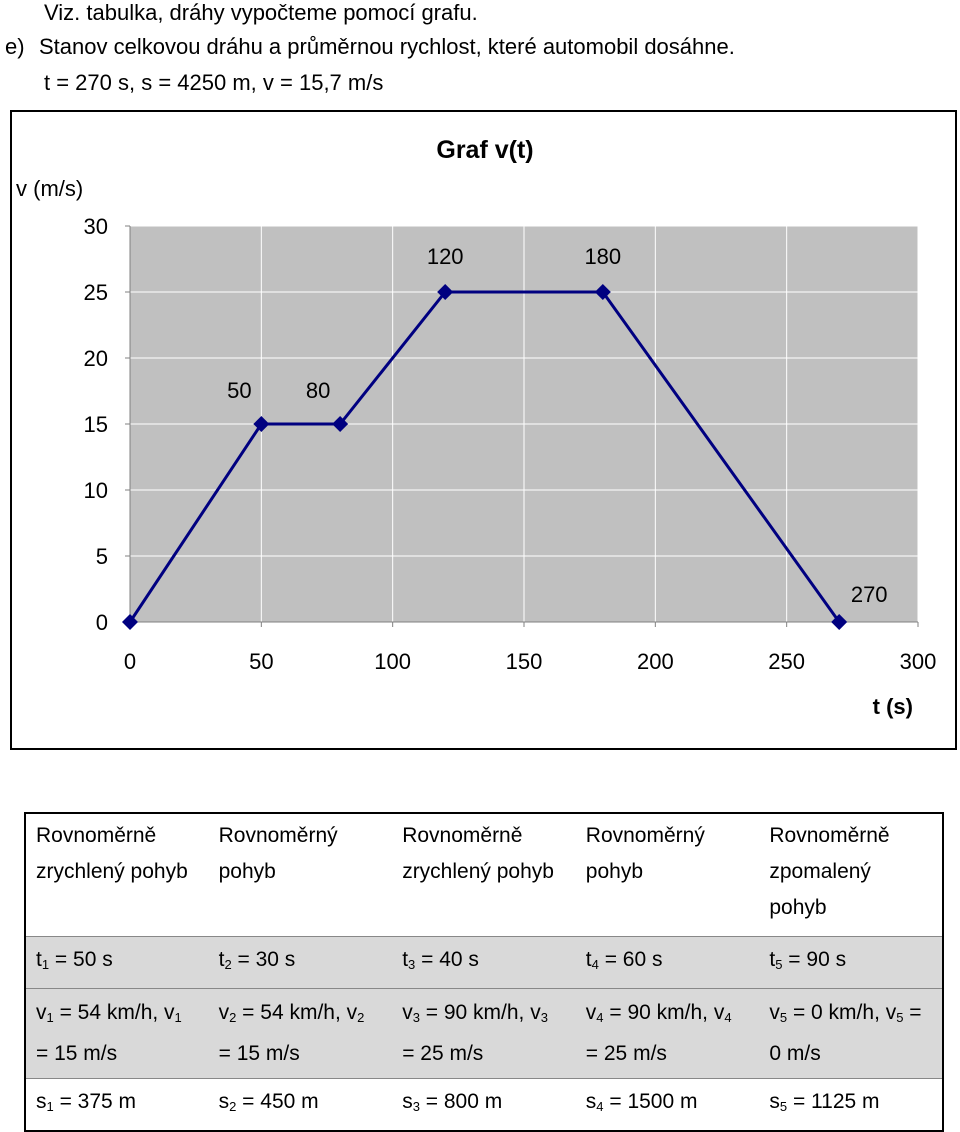 The image size is (960, 1132). I want to click on x-axis-title: t (s), so click(893, 706).